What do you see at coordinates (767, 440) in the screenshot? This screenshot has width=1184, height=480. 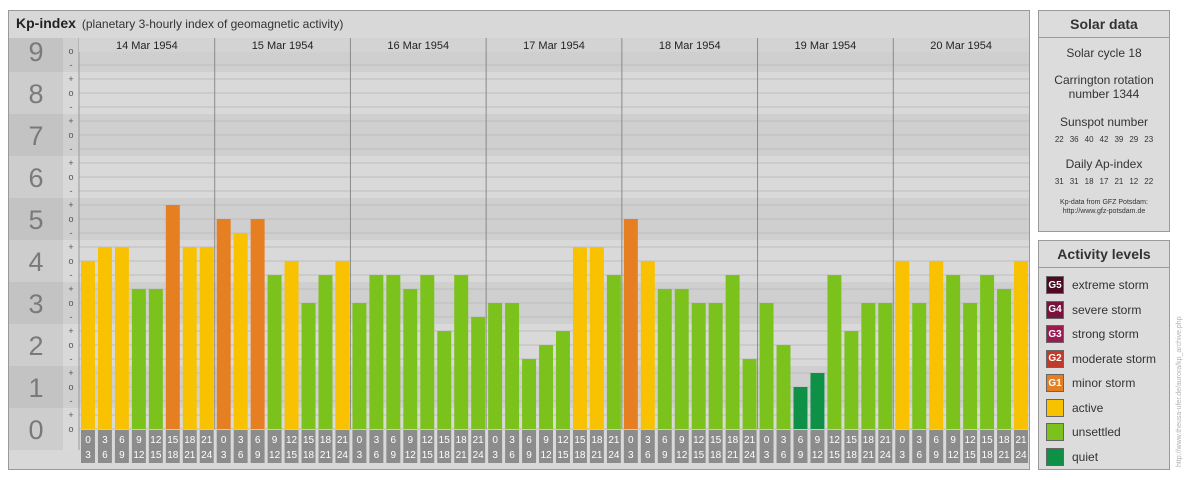 I see `hour-tick-label: 0` at bounding box center [767, 440].